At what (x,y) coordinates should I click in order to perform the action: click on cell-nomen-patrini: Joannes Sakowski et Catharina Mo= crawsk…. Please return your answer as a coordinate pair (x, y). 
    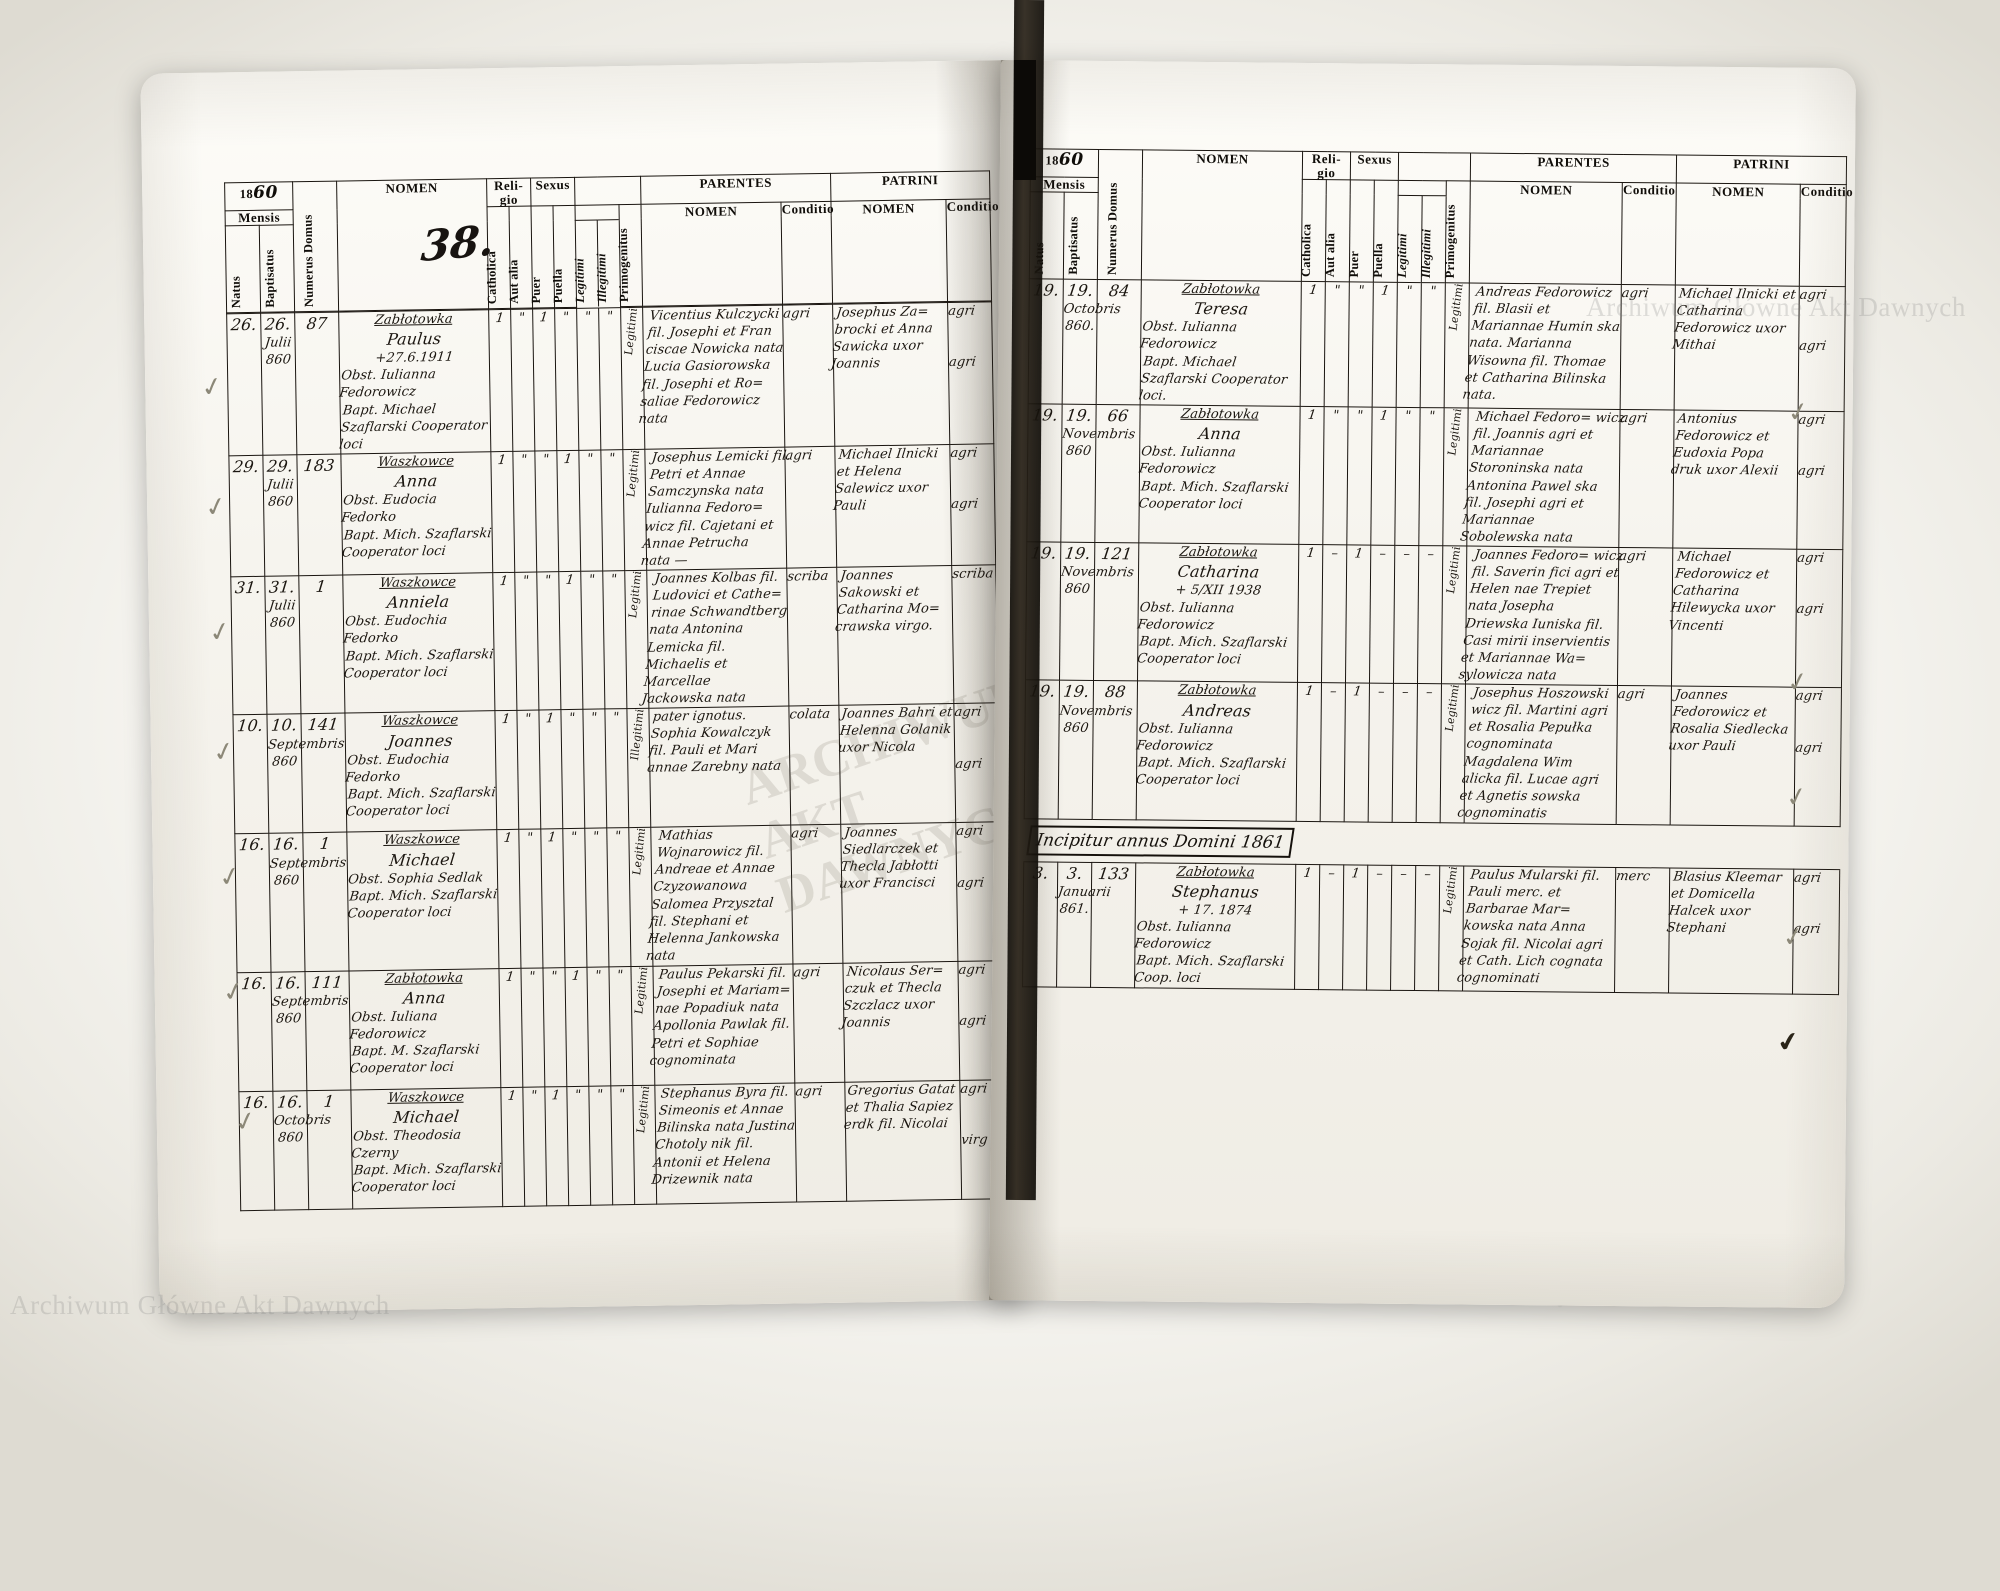
    Looking at the image, I should click on (894, 635).